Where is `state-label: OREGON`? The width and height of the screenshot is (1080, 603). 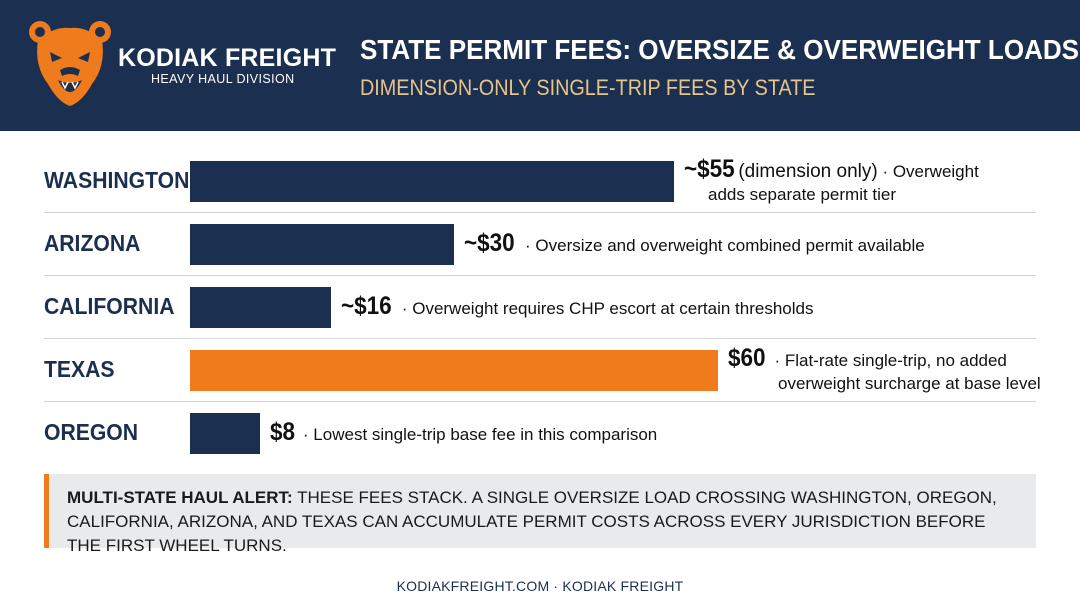 state-label: OREGON is located at coordinates (91, 432).